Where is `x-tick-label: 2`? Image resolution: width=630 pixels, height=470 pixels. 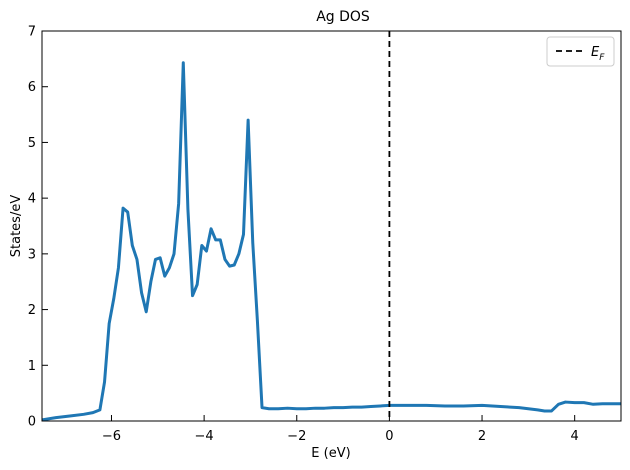
x-tick-label: 2 is located at coordinates (482, 436).